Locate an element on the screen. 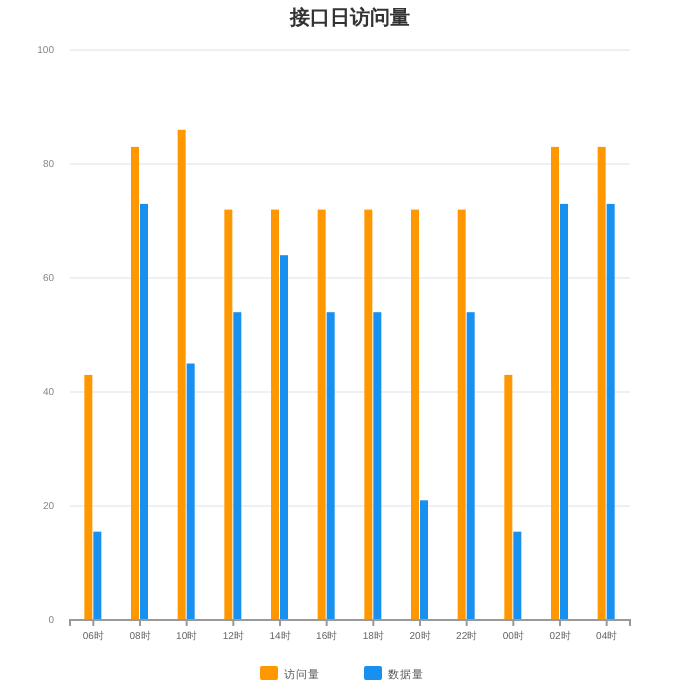 Image resolution: width=700 pixels, height=700 pixels. chart-title: 接口日访问量 is located at coordinates (349, 18).